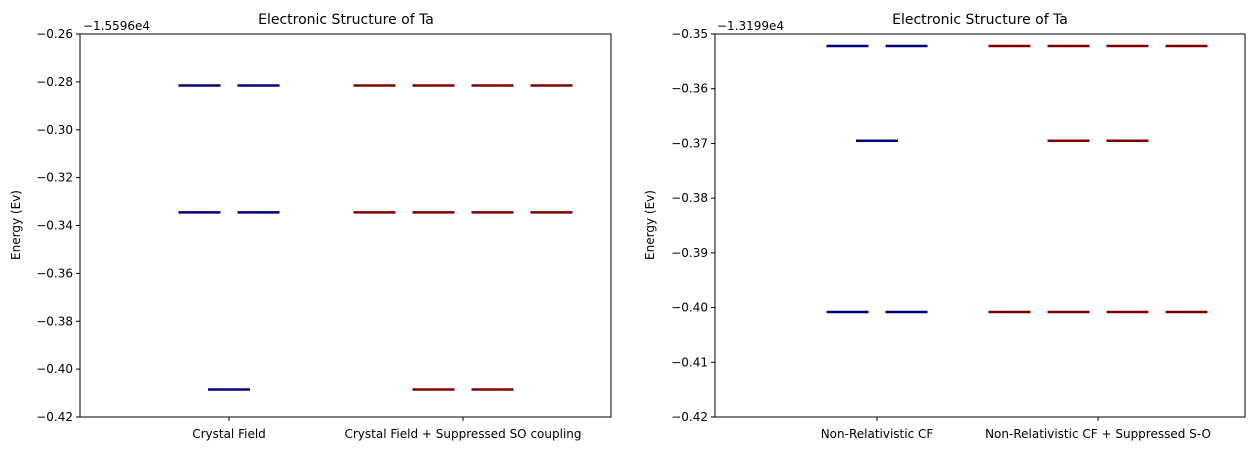  Describe the element at coordinates (229, 434) in the screenshot. I see `x-tick-label: Crystal Field` at that location.